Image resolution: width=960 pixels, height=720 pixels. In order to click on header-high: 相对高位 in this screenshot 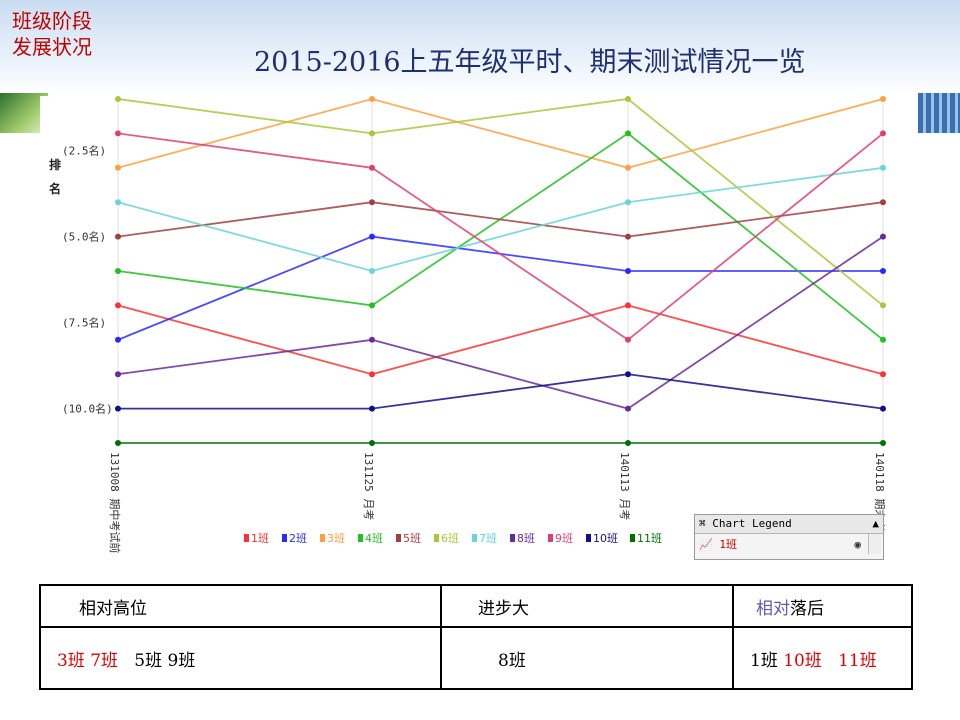, I will do `click(240, 606)`.